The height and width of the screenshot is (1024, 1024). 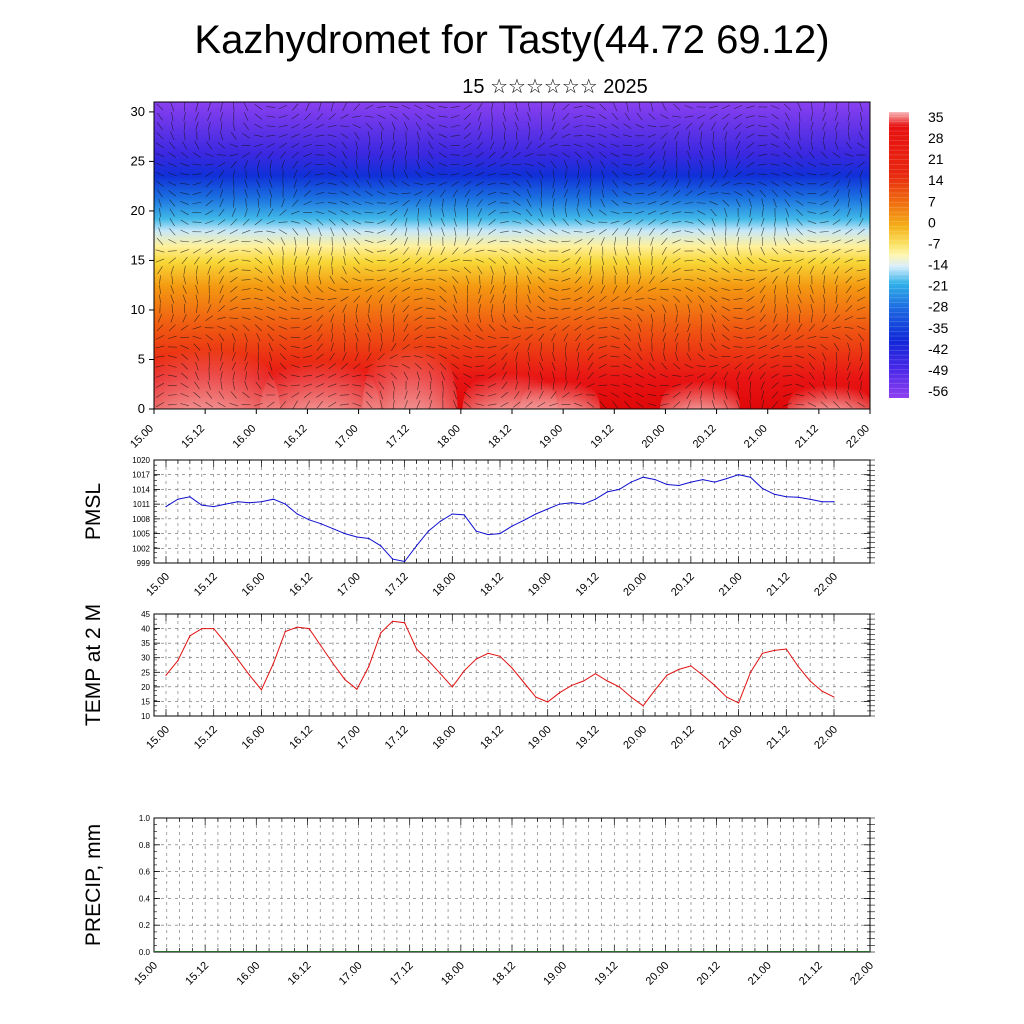 I want to click on y-tick-label: 25, so click(x=138, y=160).